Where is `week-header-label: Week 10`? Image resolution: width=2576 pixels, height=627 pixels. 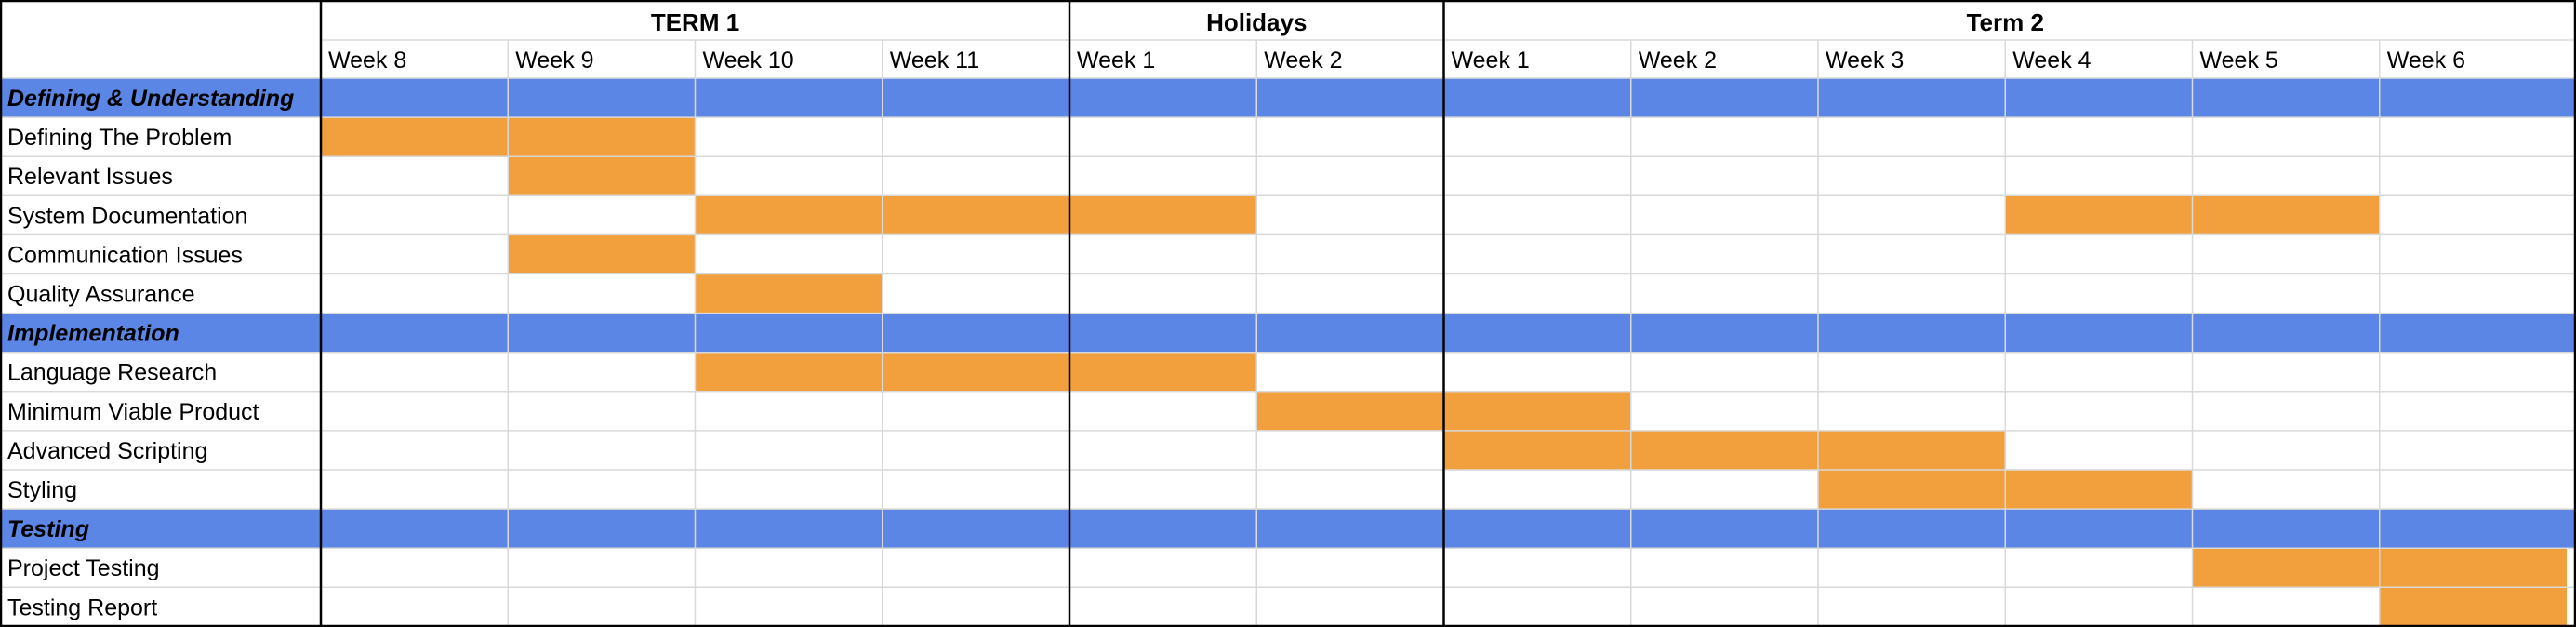
week-header-label: Week 10 is located at coordinates (748, 60).